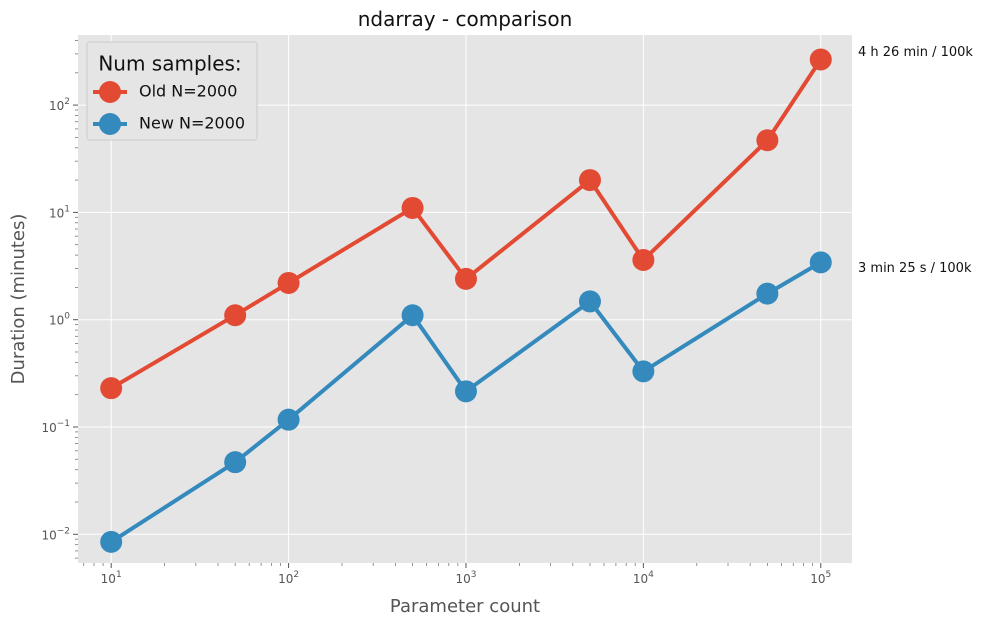  Describe the element at coordinates (18, 299) in the screenshot. I see `y-axis-label: Duration (minutes)` at that location.